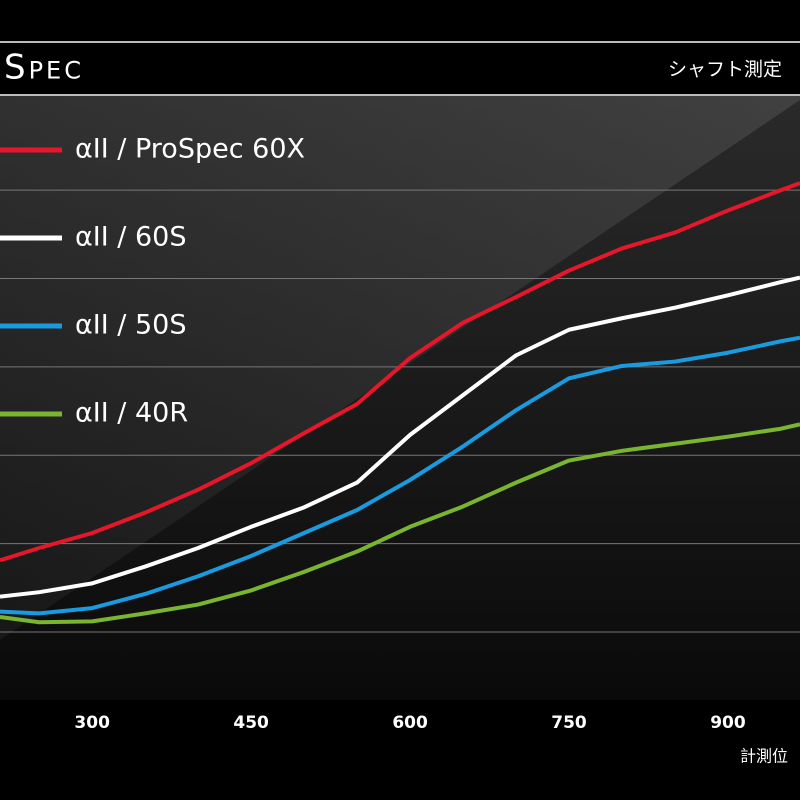  What do you see at coordinates (251, 723) in the screenshot?
I see `x-tick-label: 450` at bounding box center [251, 723].